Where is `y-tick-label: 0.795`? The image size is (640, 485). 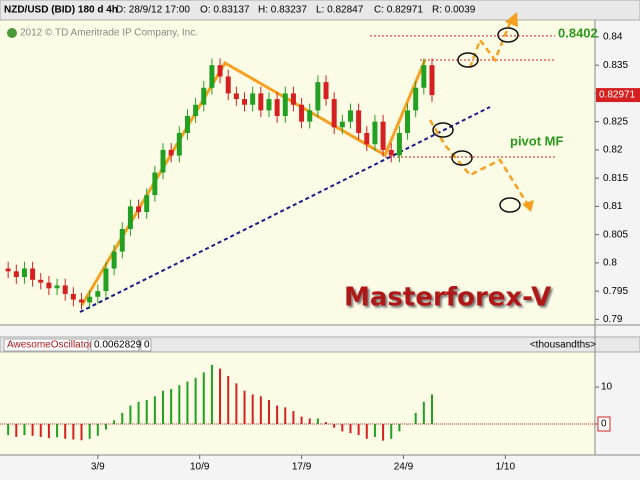
y-tick-label: 0.795 is located at coordinates (615, 291).